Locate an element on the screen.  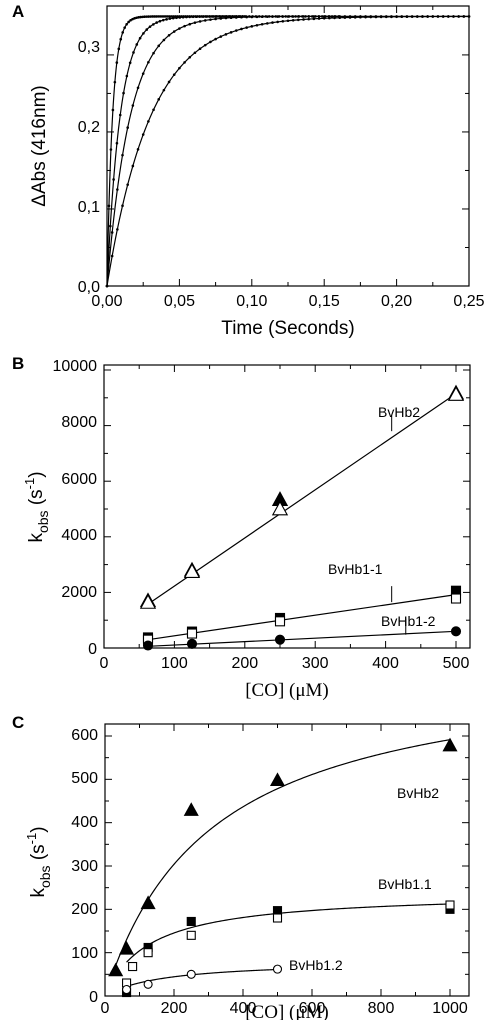
panel-a-letter: A is located at coordinates (18, 11).